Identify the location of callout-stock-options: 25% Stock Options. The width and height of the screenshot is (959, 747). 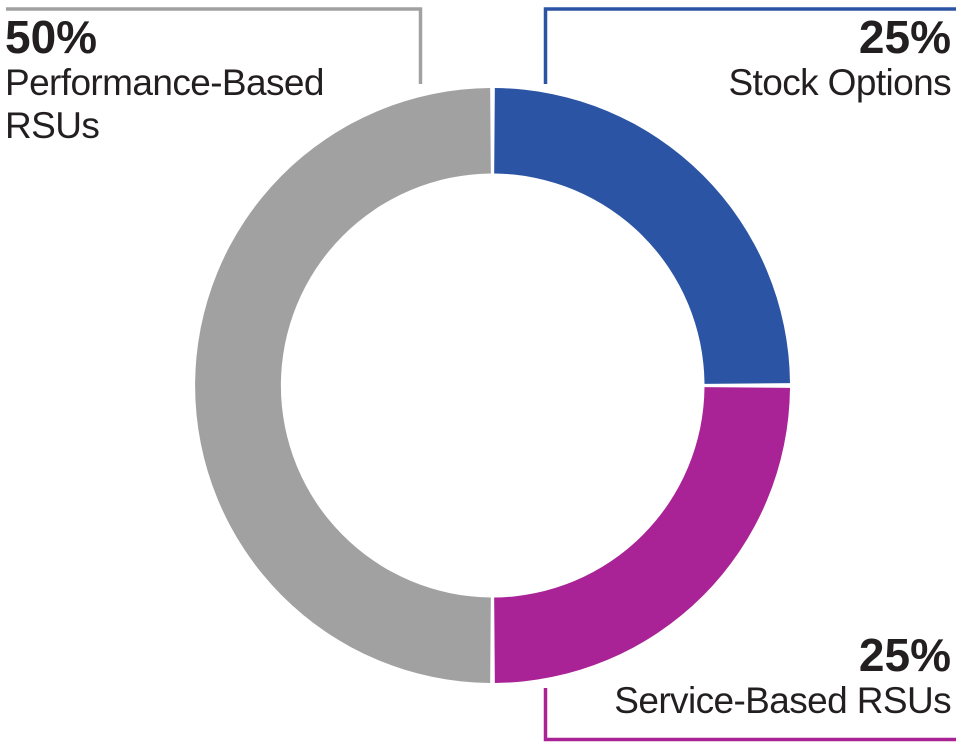
(839, 58).